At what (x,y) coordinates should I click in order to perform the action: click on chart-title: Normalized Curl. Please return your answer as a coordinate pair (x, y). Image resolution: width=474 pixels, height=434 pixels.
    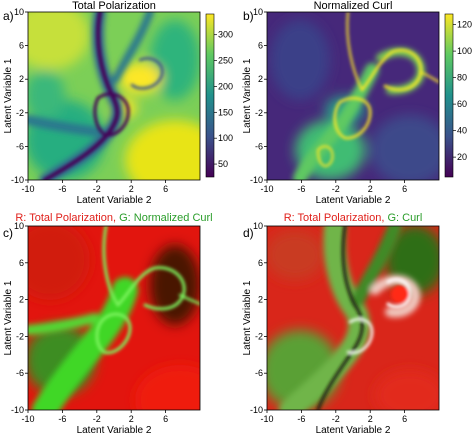
    Looking at the image, I should click on (353, 6).